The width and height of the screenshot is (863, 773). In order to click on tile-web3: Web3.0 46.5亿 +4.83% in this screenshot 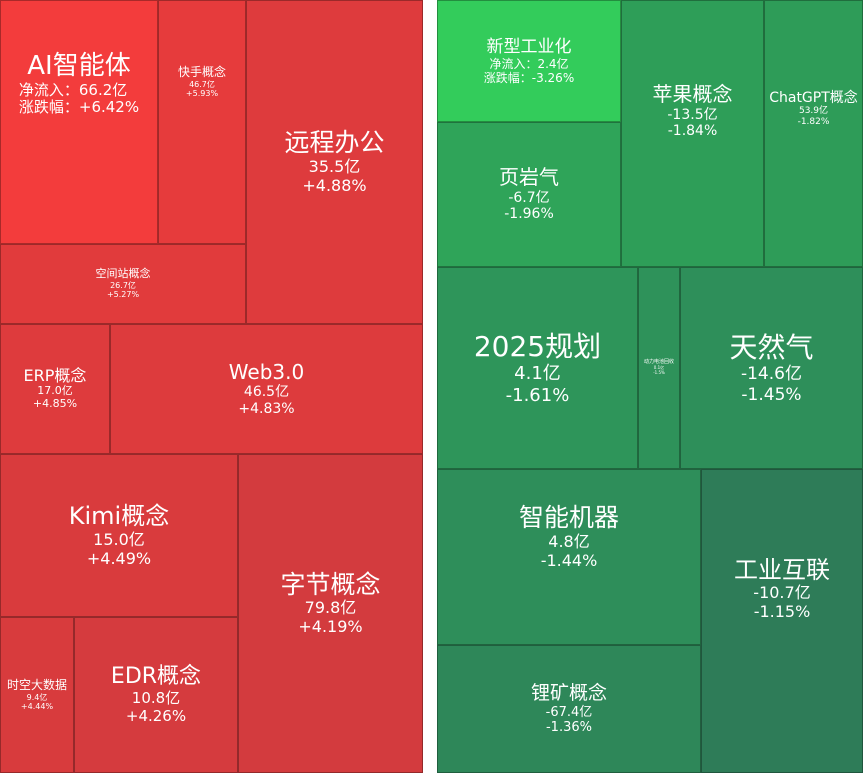, I will do `click(266, 389)`.